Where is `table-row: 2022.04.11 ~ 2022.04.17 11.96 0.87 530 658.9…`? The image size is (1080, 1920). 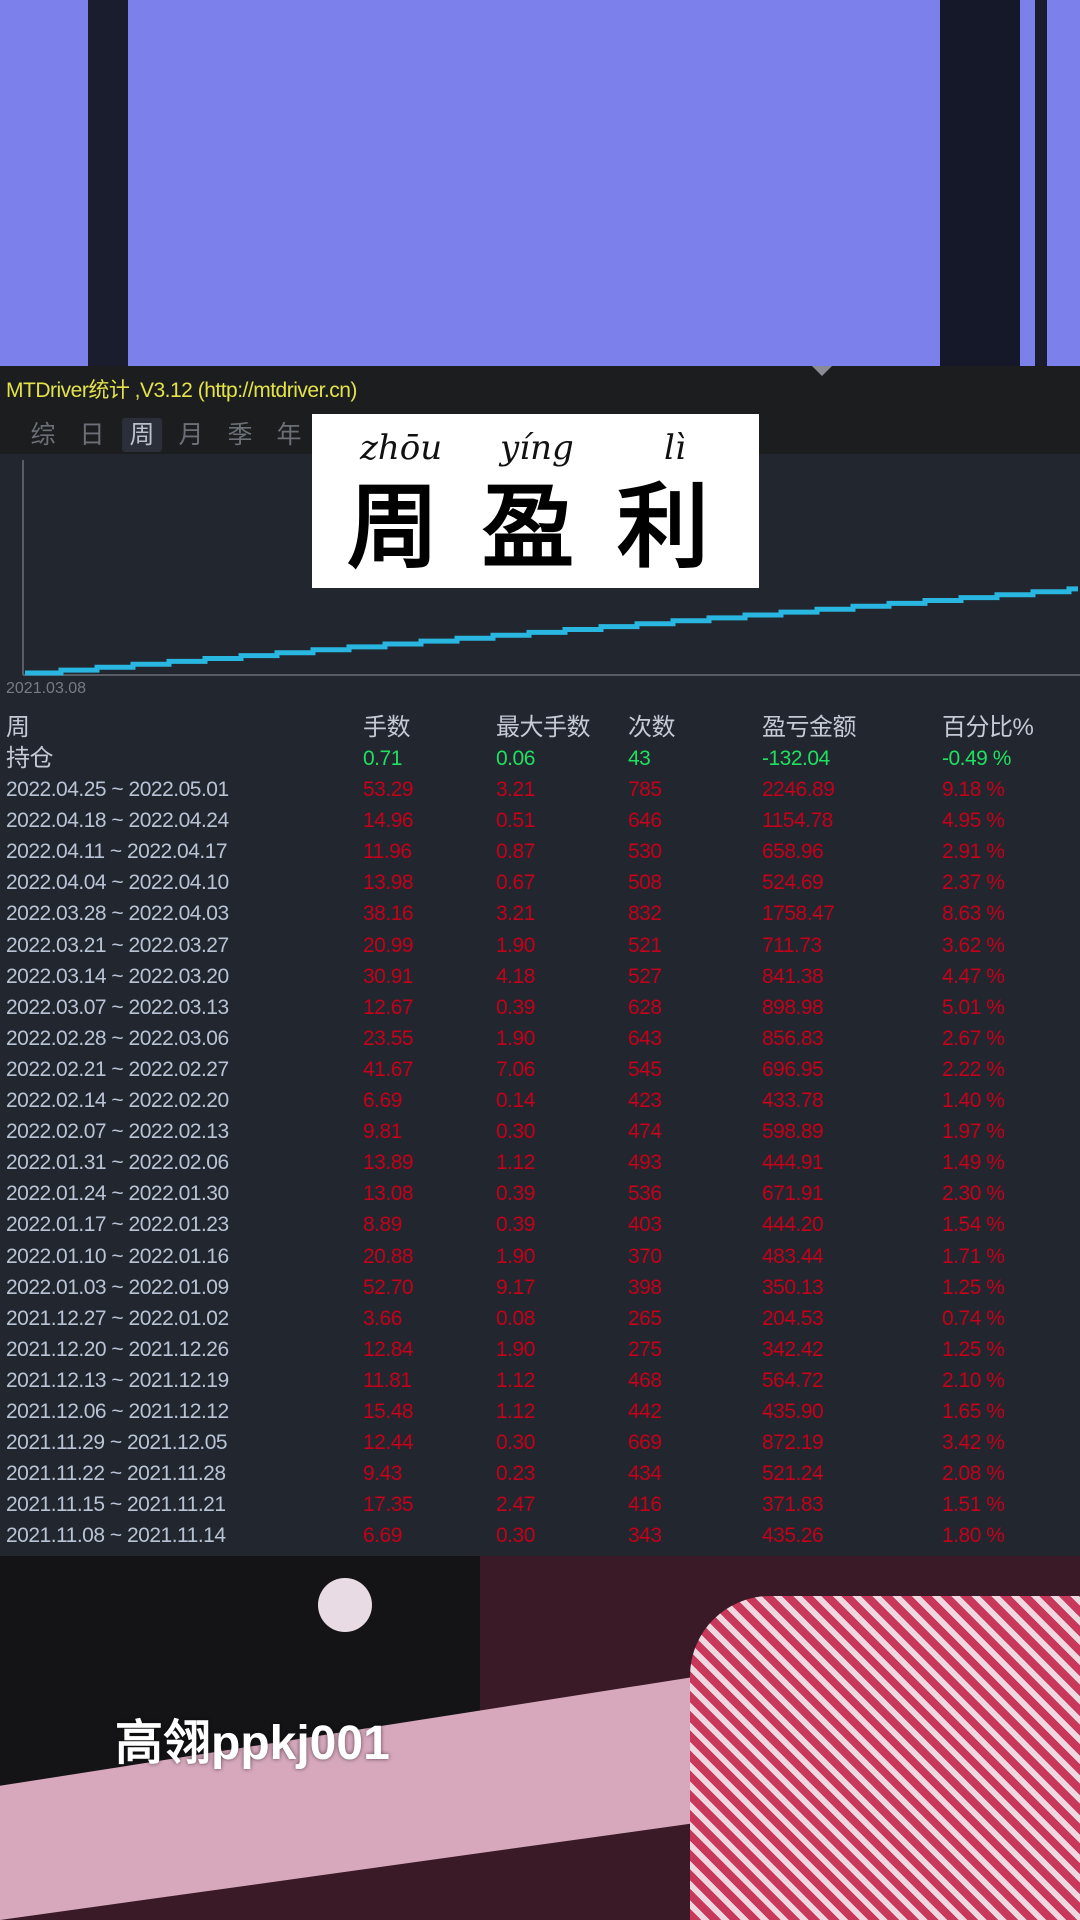
table-row: 2022.04.11 ~ 2022.04.17 11.96 0.87 530 658.9… is located at coordinates (540, 851).